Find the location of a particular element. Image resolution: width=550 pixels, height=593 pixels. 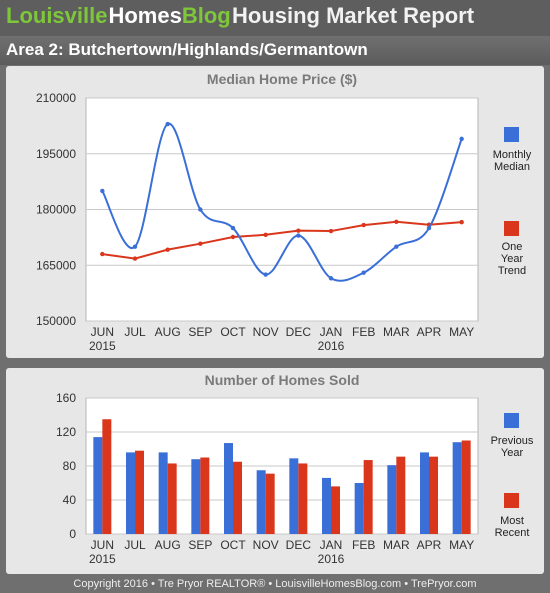

area-label: Area 2: Butchertown/Highlands/Germantown is located at coordinates (187, 49).